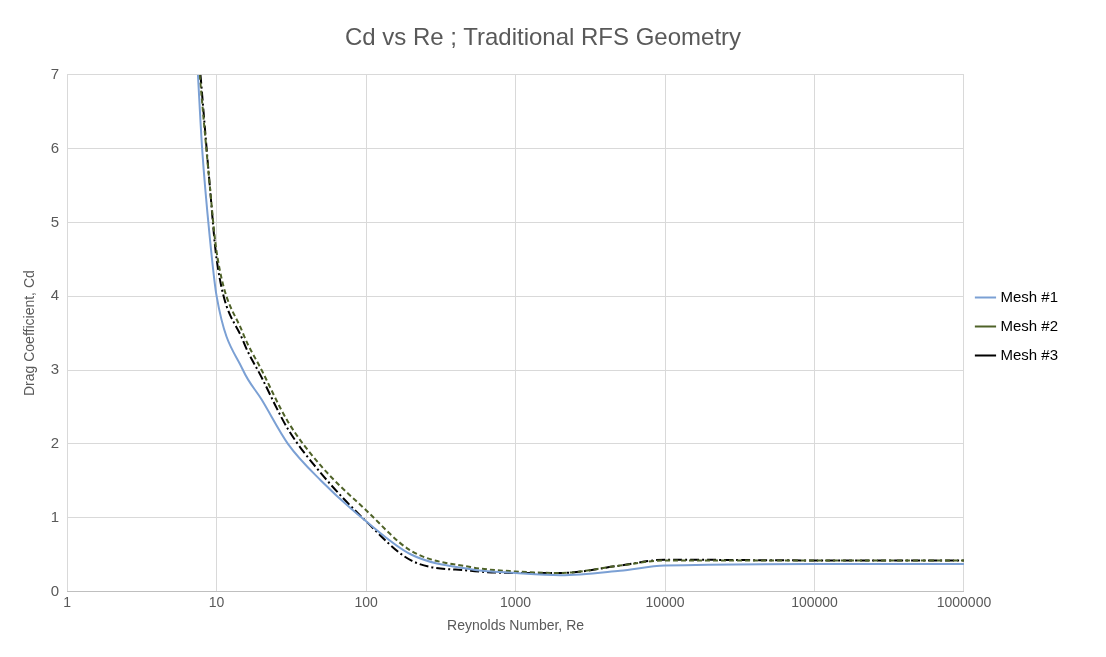 Image resolution: width=1106 pixels, height=657 pixels. I want to click on x-tick-label: 1000000, so click(964, 601).